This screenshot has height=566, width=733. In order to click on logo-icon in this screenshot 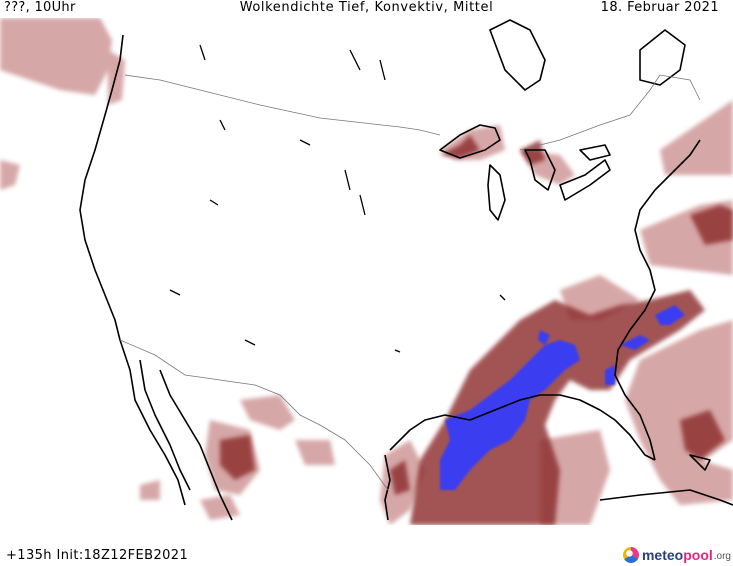, I will do `click(630, 555)`.